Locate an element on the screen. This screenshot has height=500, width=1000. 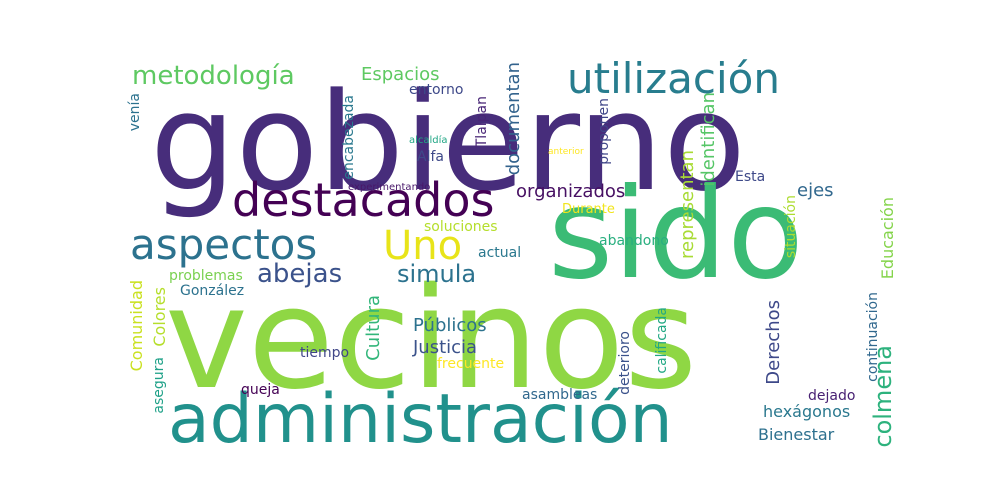
word-15: identifican is located at coordinates (708, 139).